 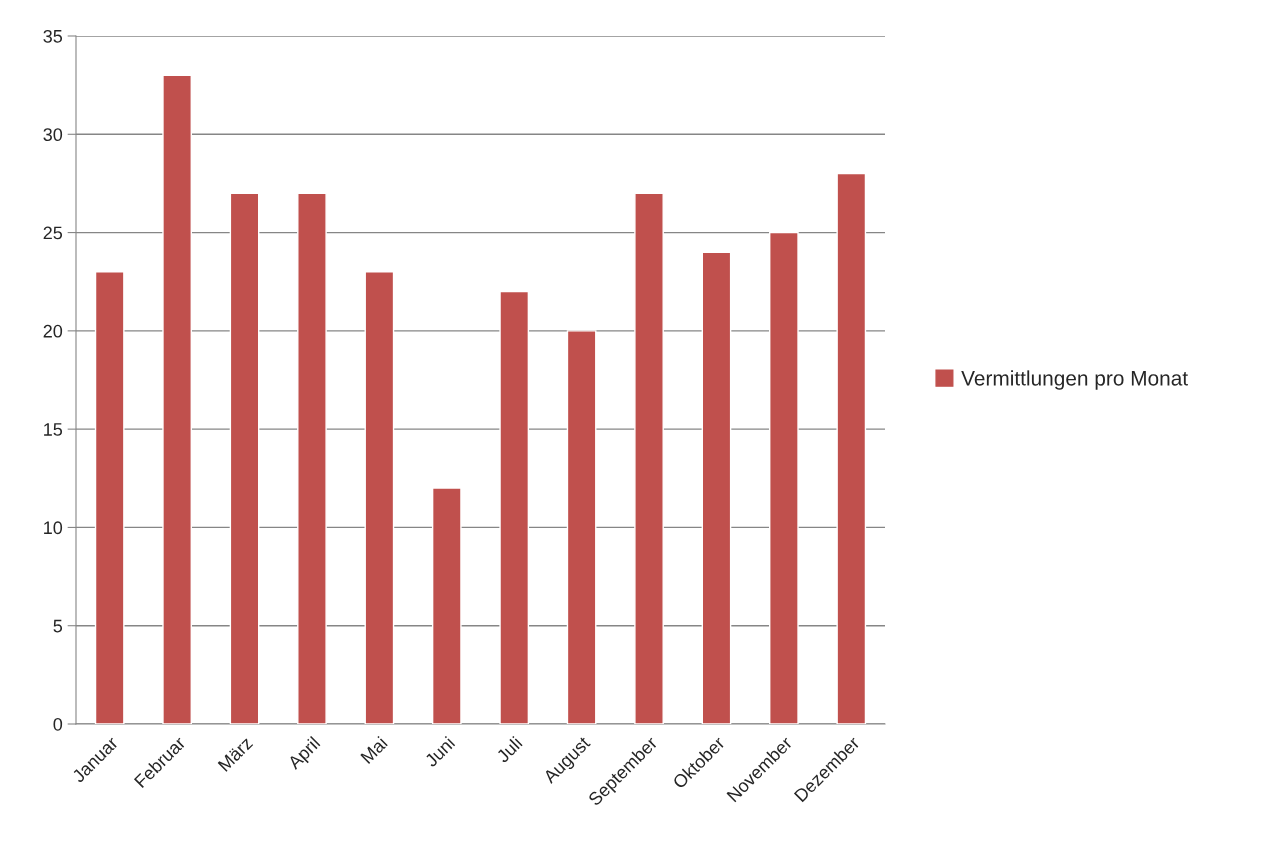 What do you see at coordinates (53, 331) in the screenshot?
I see `y-tick-label: 20` at bounding box center [53, 331].